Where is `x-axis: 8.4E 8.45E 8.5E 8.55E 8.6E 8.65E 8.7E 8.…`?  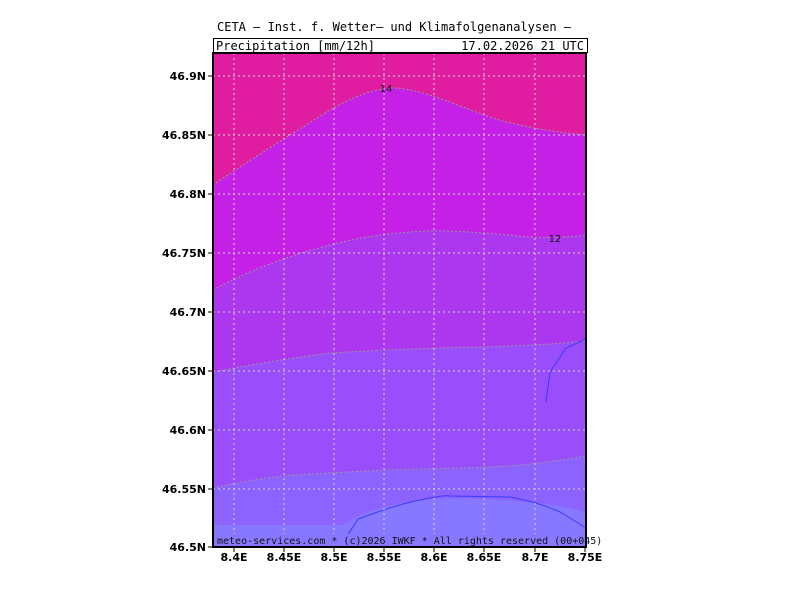 x-axis: 8.4E 8.45E 8.5E 8.55E 8.6E 8.65E 8.7E 8.… is located at coordinates (411, 555).